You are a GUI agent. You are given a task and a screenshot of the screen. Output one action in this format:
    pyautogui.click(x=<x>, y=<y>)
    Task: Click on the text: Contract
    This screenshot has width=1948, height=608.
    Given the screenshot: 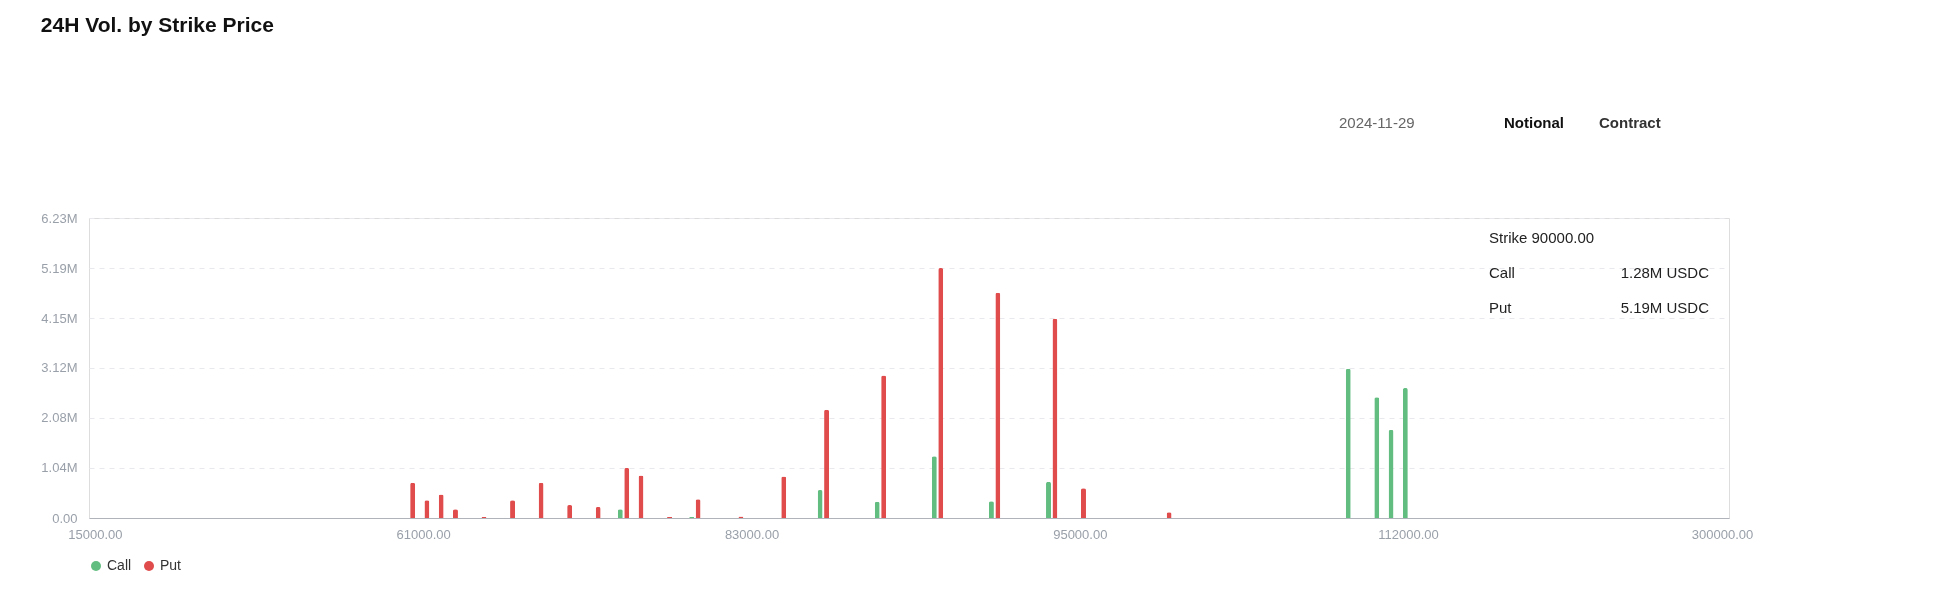 What is the action you would take?
    pyautogui.click(x=1630, y=122)
    